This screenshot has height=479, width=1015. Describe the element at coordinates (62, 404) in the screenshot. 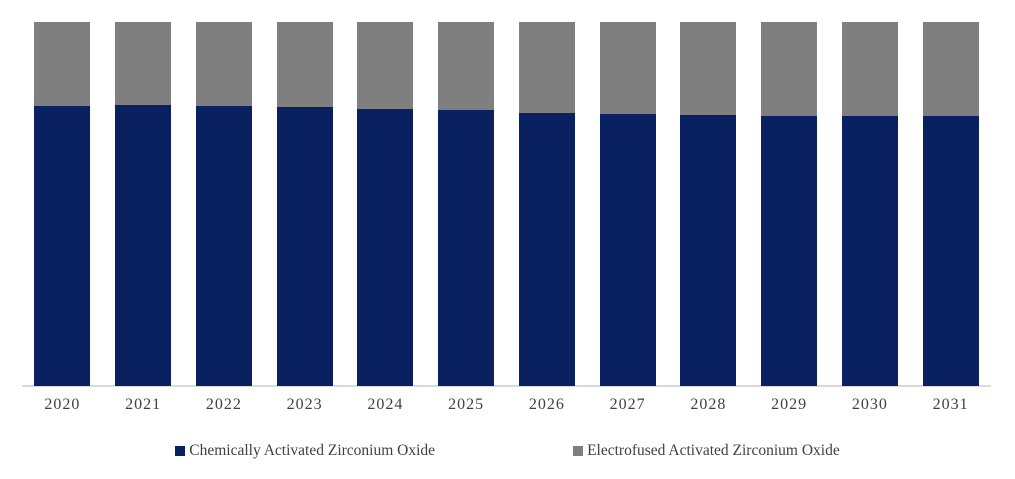

I see `x-axis-label-2020: 2020` at that location.